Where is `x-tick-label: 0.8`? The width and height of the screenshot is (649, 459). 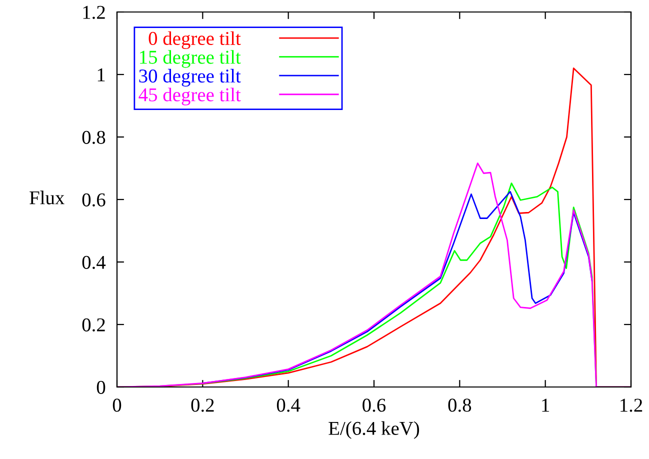 x-tick-label: 0.8 is located at coordinates (460, 405).